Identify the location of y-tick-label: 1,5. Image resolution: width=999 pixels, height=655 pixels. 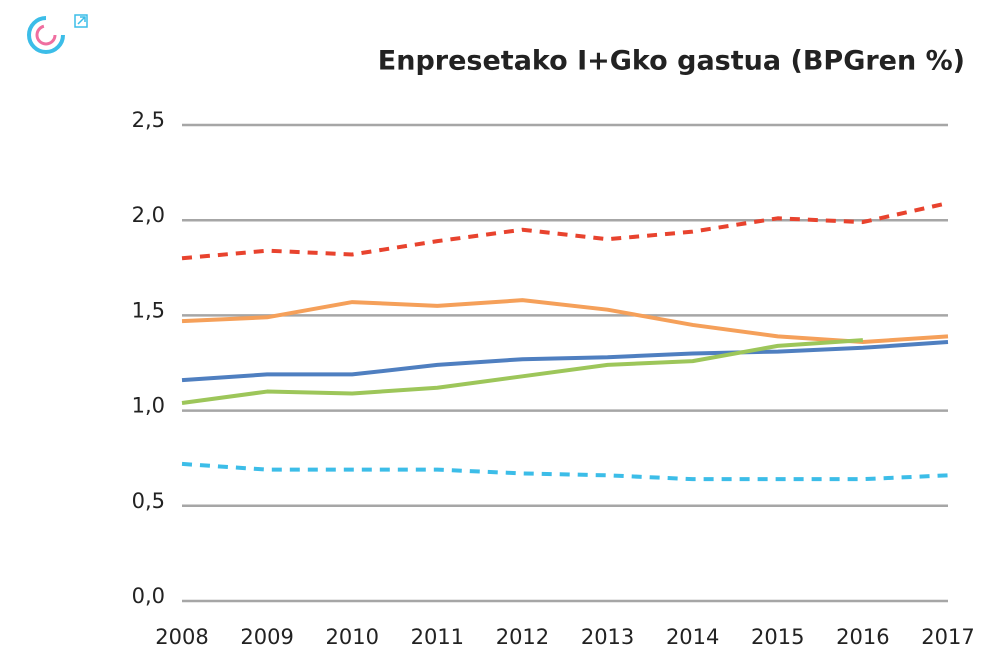
(148, 310).